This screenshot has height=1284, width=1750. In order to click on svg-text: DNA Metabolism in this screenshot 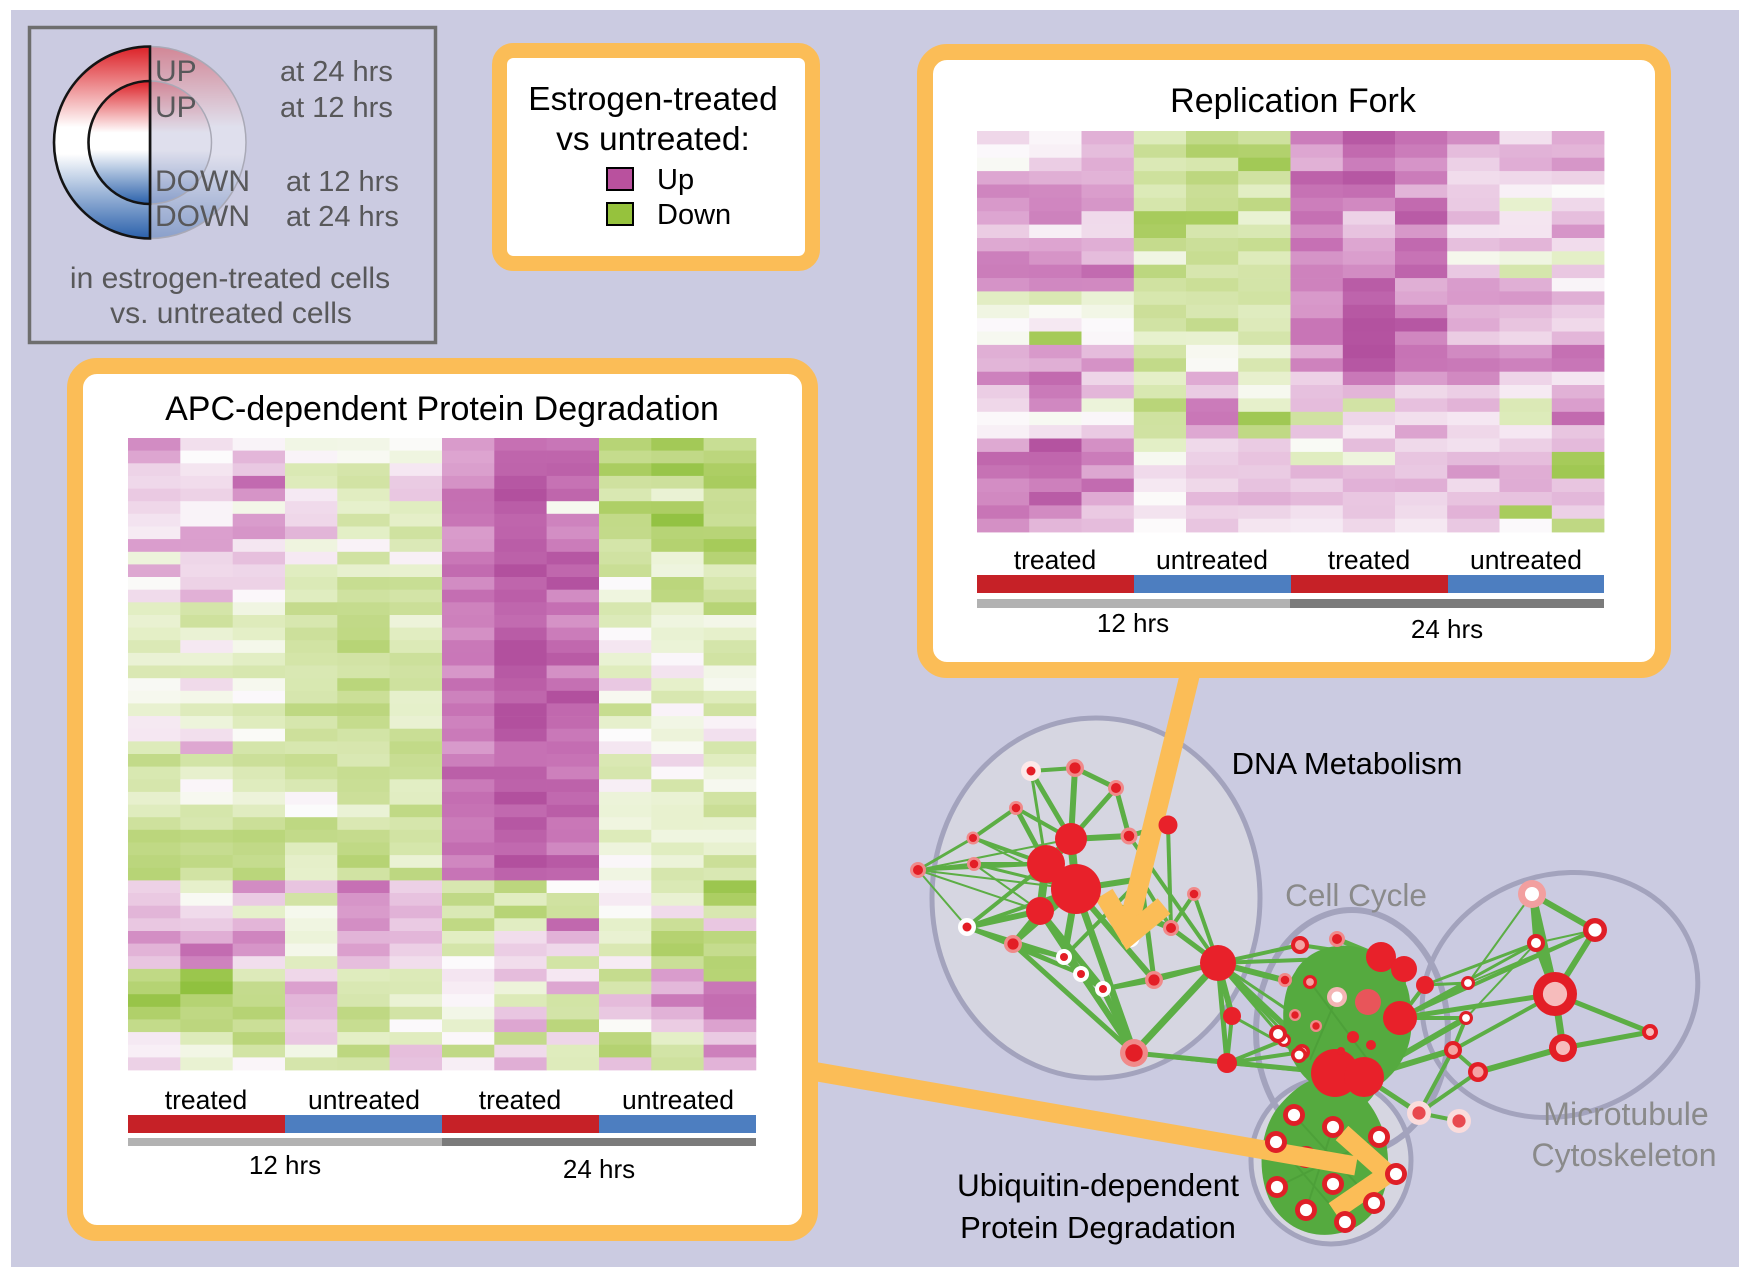, I will do `click(1347, 763)`.